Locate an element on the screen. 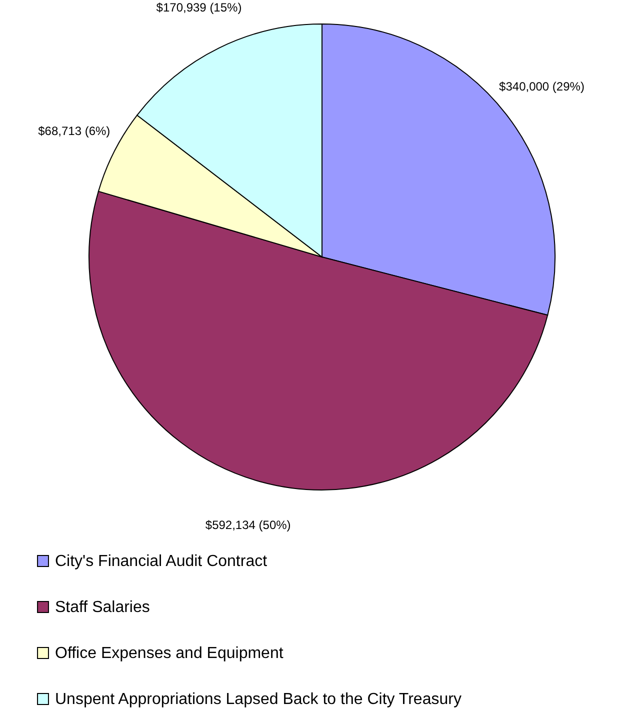  legend-label: City's Financial Audit Contract is located at coordinates (161, 561).